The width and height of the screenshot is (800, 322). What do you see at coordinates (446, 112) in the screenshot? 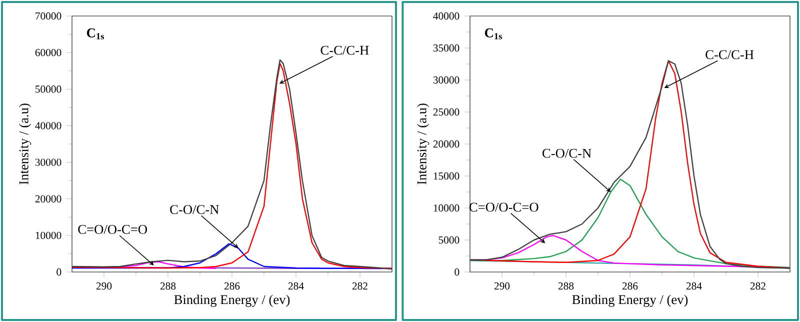
I see `y-tick-label: 25000` at bounding box center [446, 112].